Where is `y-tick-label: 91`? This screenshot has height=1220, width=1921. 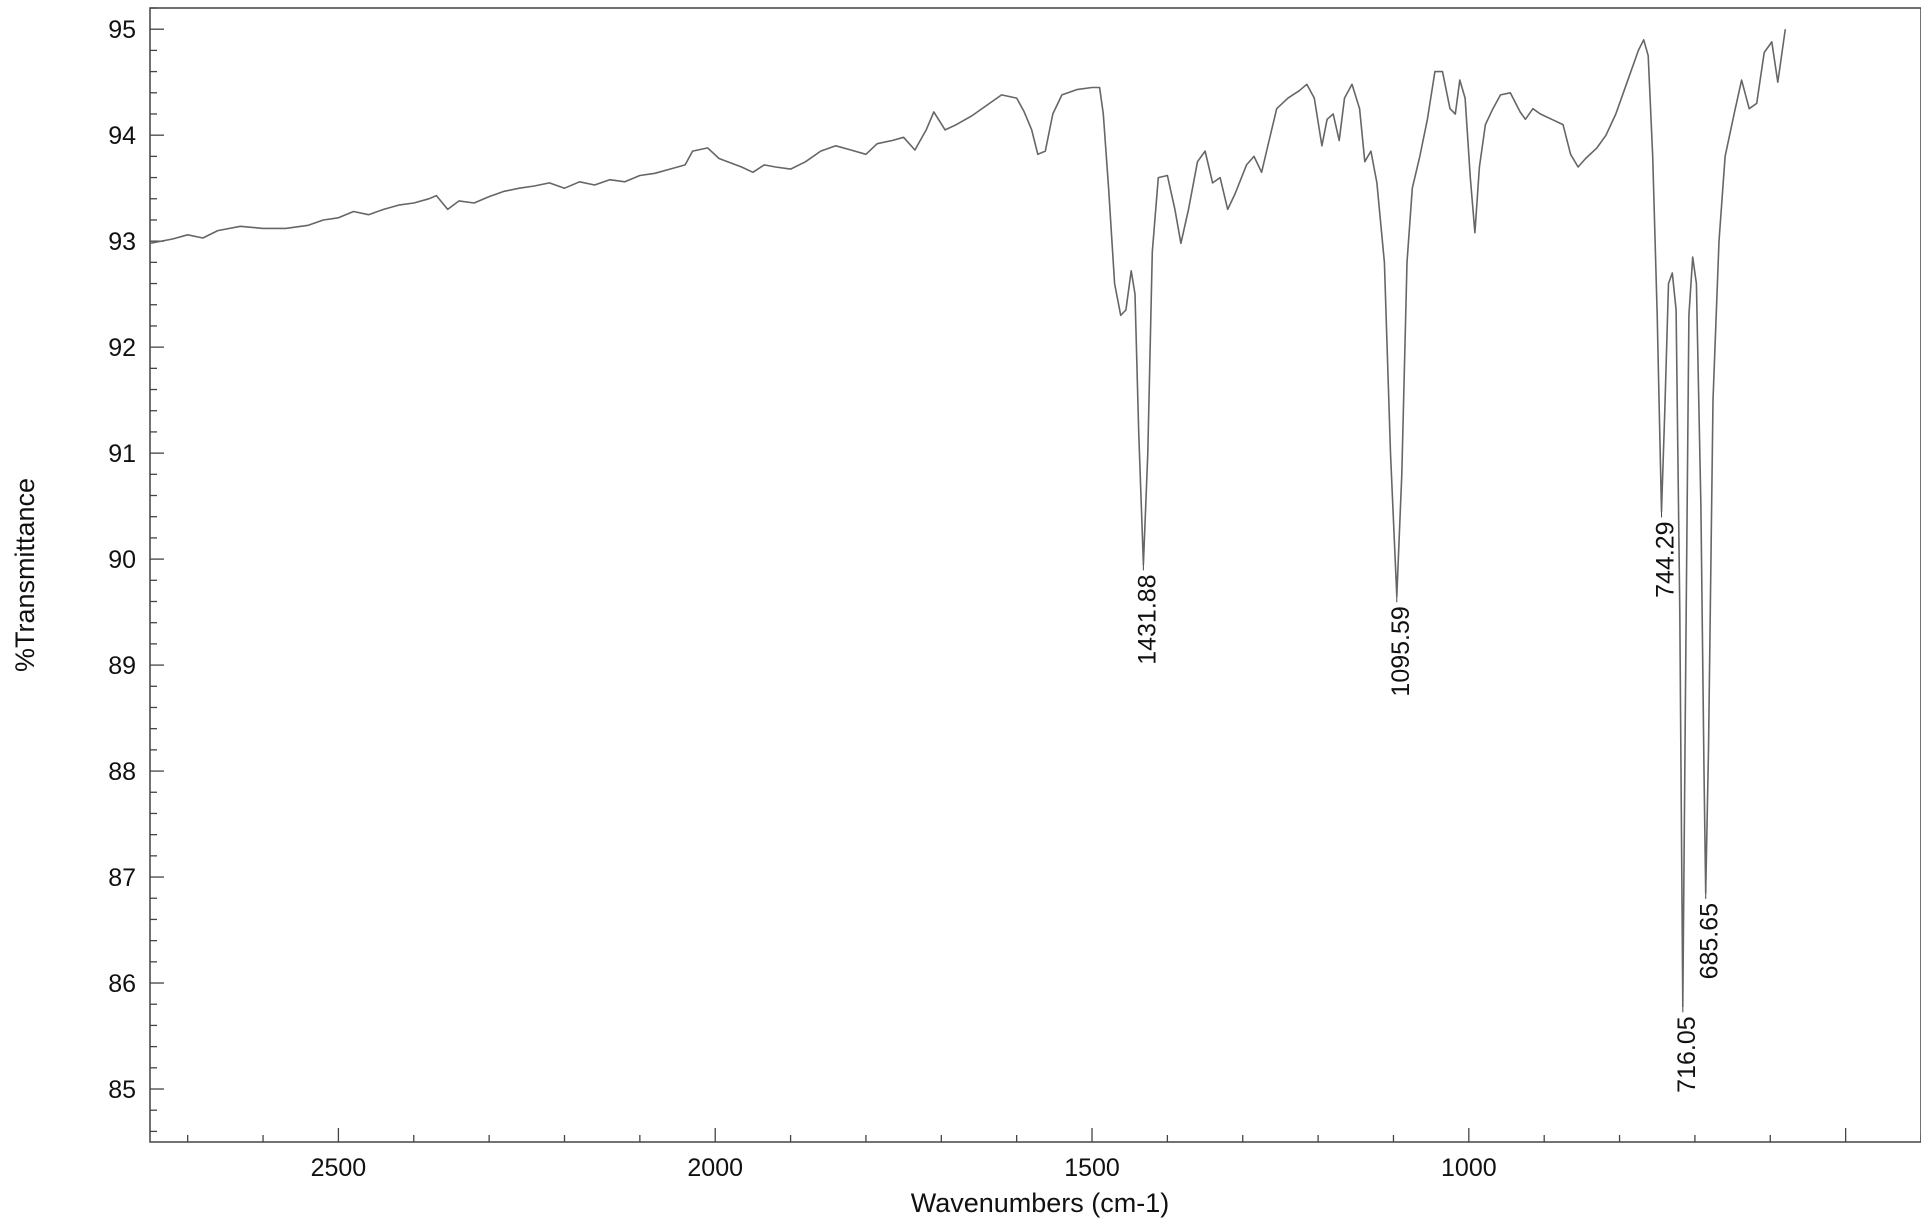
y-tick-label: 91 is located at coordinates (122, 454).